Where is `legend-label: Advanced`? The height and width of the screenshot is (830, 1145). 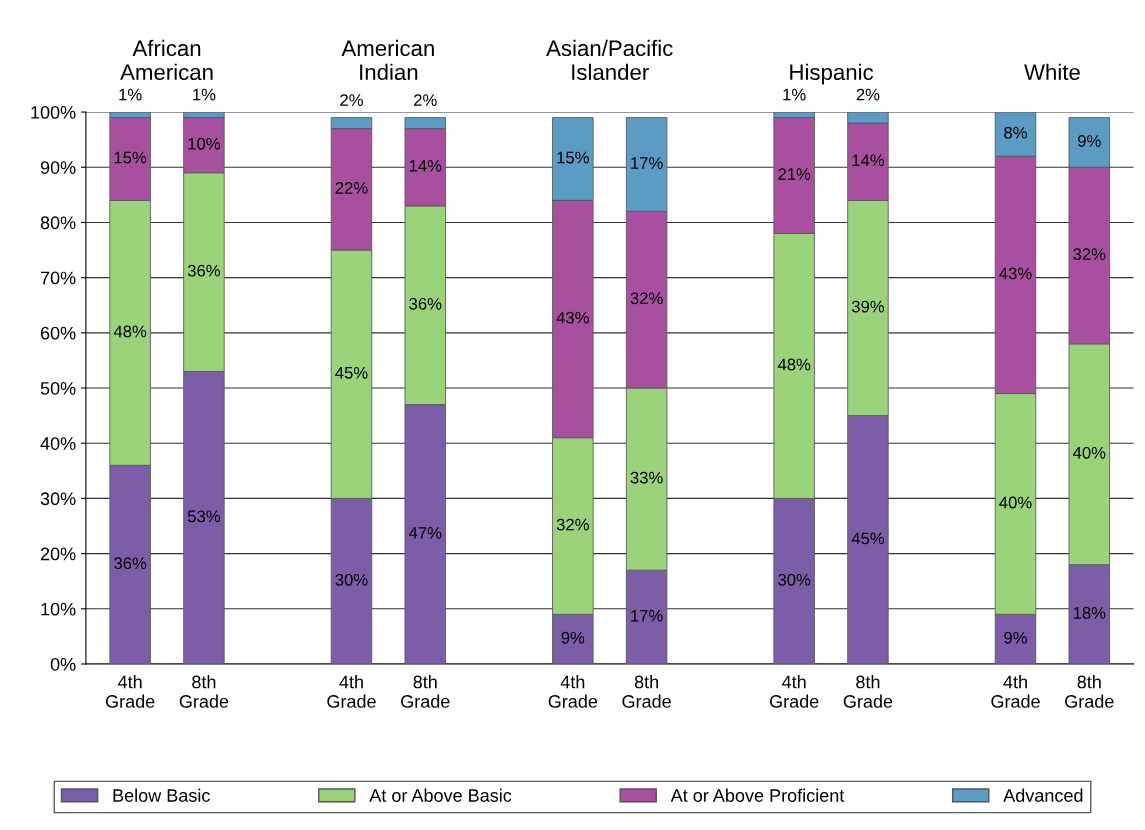
legend-label: Advanced is located at coordinates (1043, 795).